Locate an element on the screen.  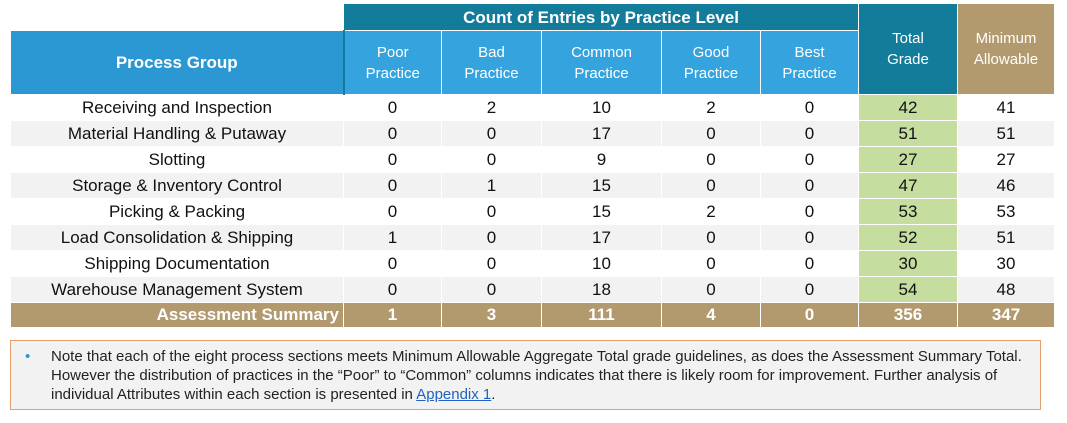
summary-count: 111 is located at coordinates (601, 315).